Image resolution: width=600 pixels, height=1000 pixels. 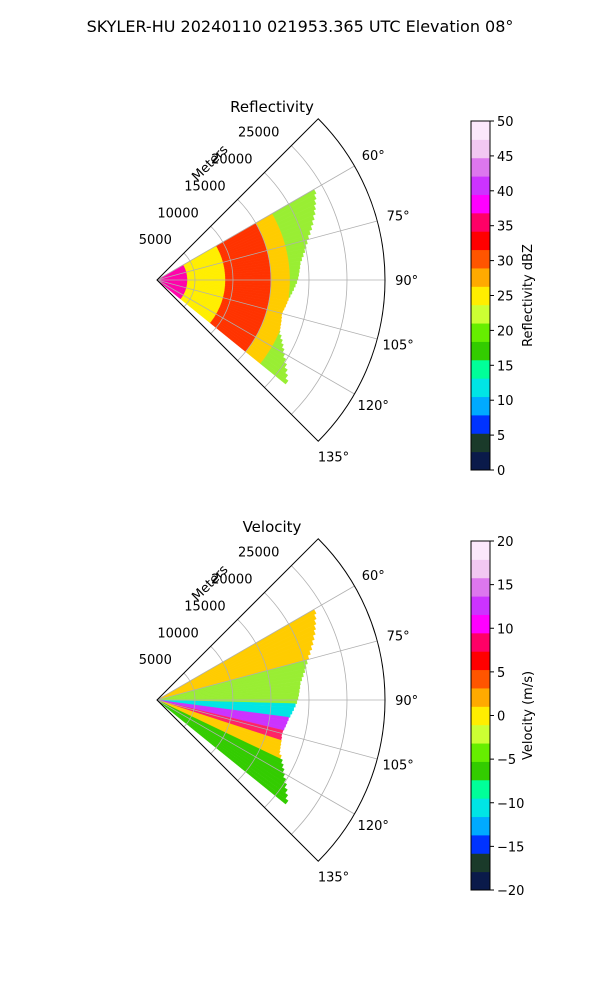 What do you see at coordinates (528, 295) in the screenshot?
I see `colorbar-label: Reflectivity dBZ` at bounding box center [528, 295].